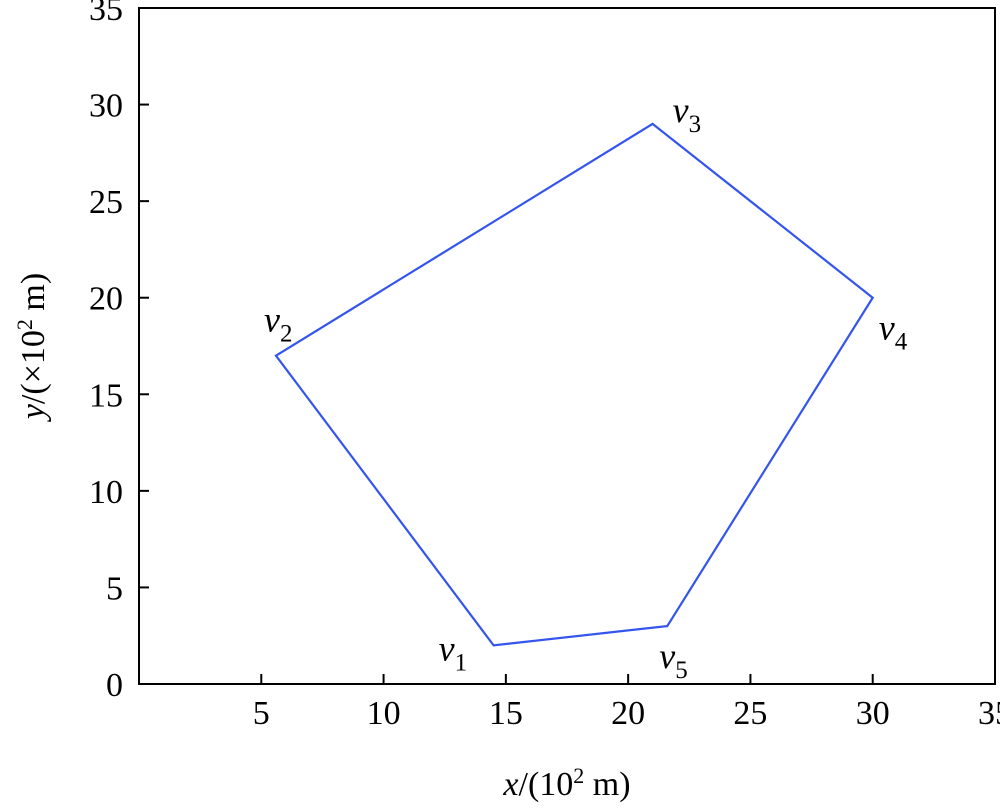 This screenshot has height=810, width=1000. I want to click on x-tick-label: 30, so click(873, 713).